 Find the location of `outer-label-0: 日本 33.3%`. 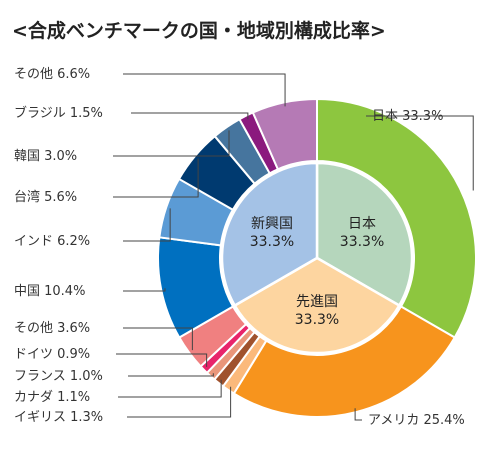

outer-label-0: 日本 33.3% is located at coordinates (407, 116).